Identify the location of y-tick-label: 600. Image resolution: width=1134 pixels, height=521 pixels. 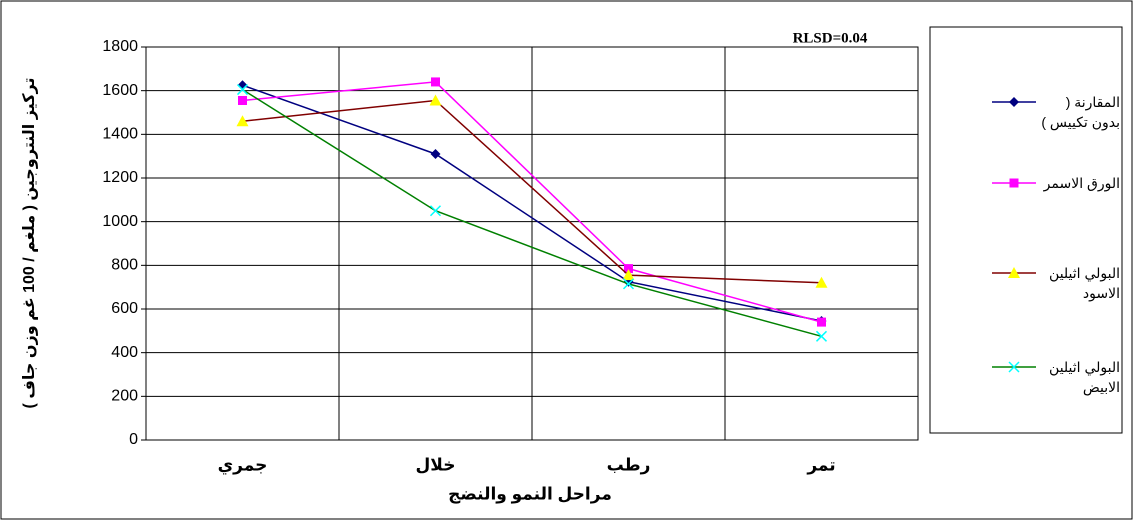
(124, 308).